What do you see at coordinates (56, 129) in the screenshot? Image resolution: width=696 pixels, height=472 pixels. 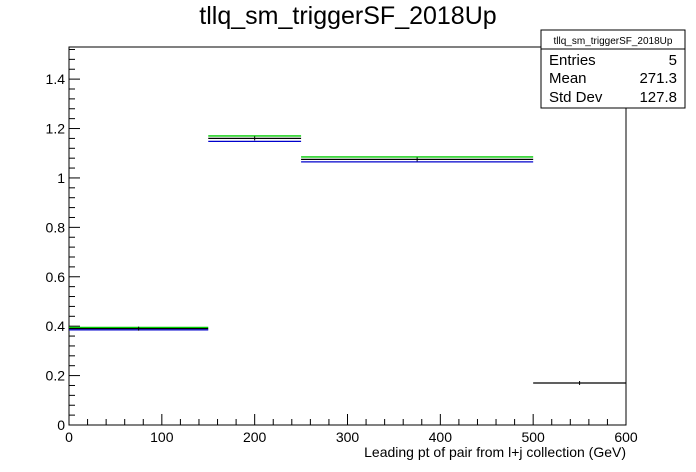 I see `y-tick-label: 1.2` at bounding box center [56, 129].